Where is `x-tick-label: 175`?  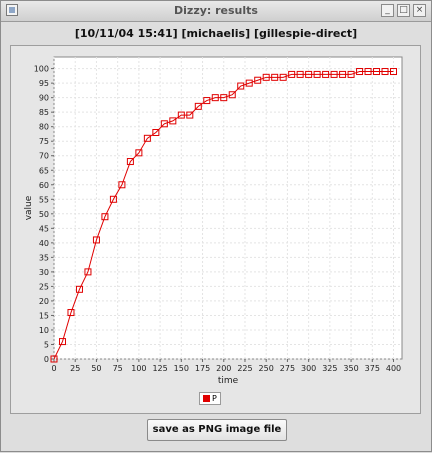 x-tick-label: 175 is located at coordinates (202, 368).